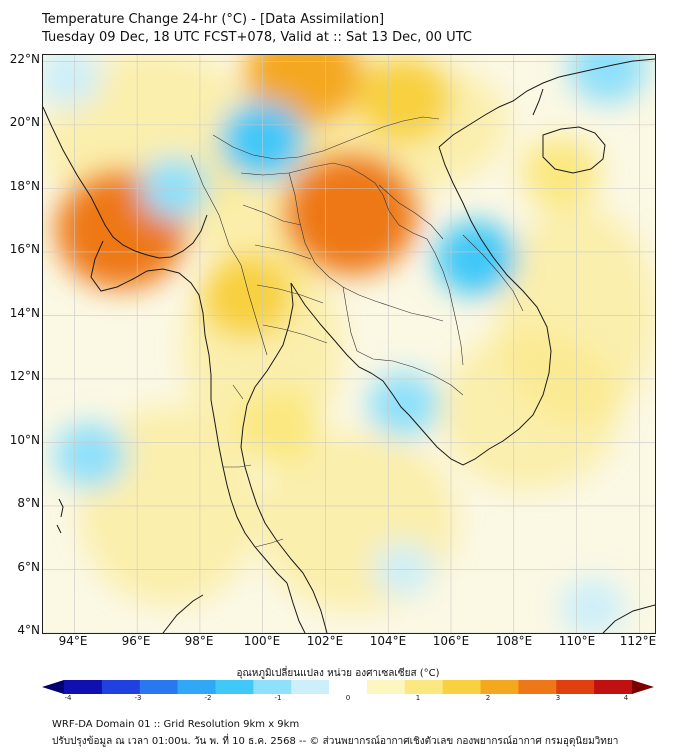  What do you see at coordinates (638, 641) in the screenshot?
I see `lon-label-112e: 112°E` at bounding box center [638, 641].